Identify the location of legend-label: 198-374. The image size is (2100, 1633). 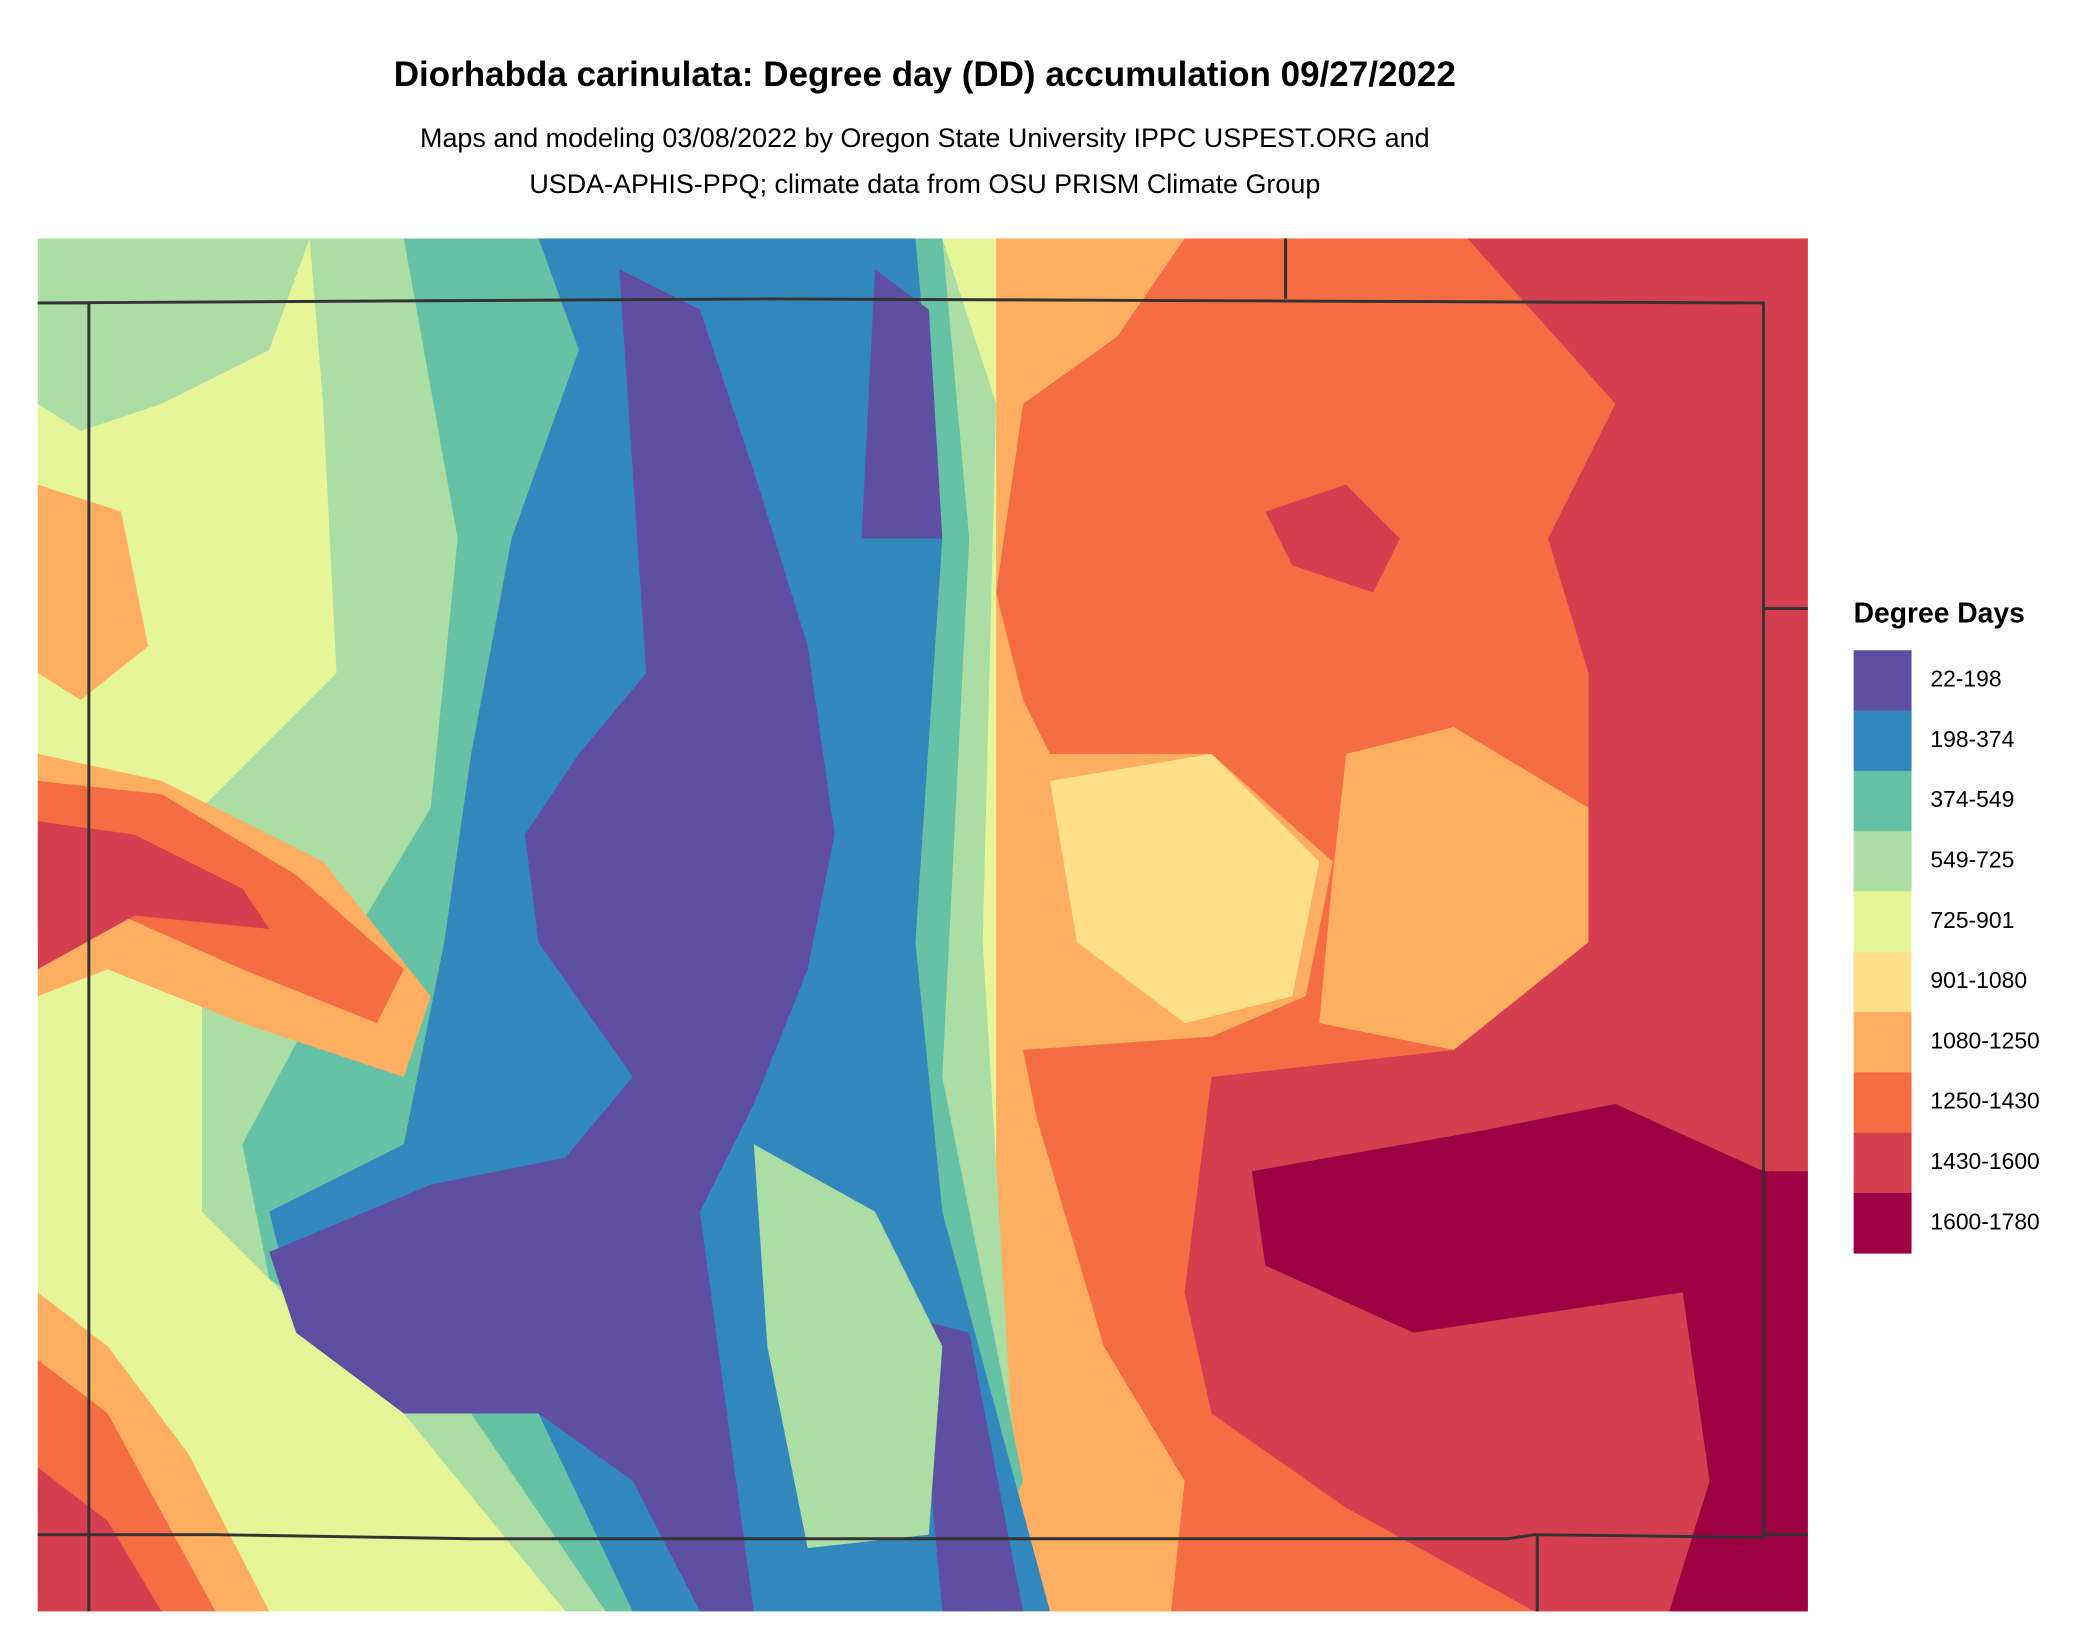
(1972, 739).